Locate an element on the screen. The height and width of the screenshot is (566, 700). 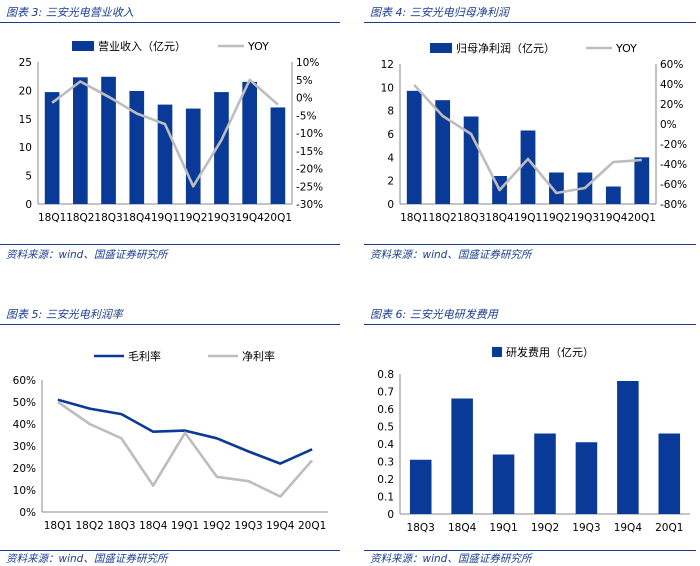
fig3-ytick-right: 10% is located at coordinates (307, 63).